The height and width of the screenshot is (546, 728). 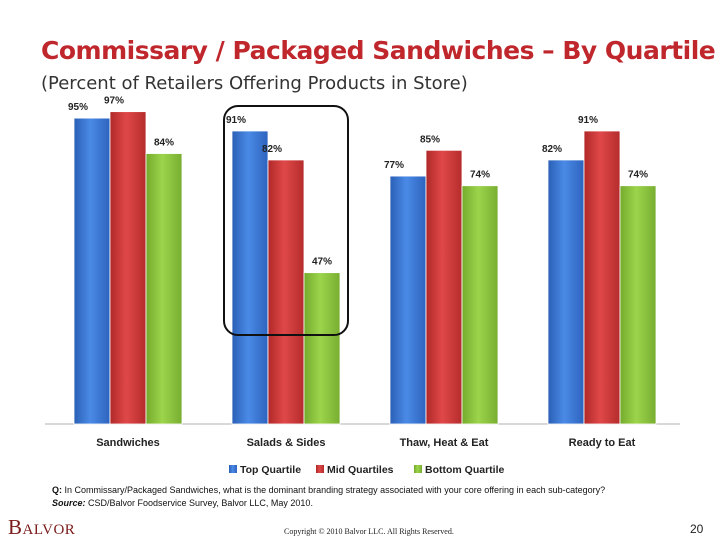 What do you see at coordinates (128, 268) in the screenshot?
I see `bar-mid-quartiles-sandwiches` at bounding box center [128, 268].